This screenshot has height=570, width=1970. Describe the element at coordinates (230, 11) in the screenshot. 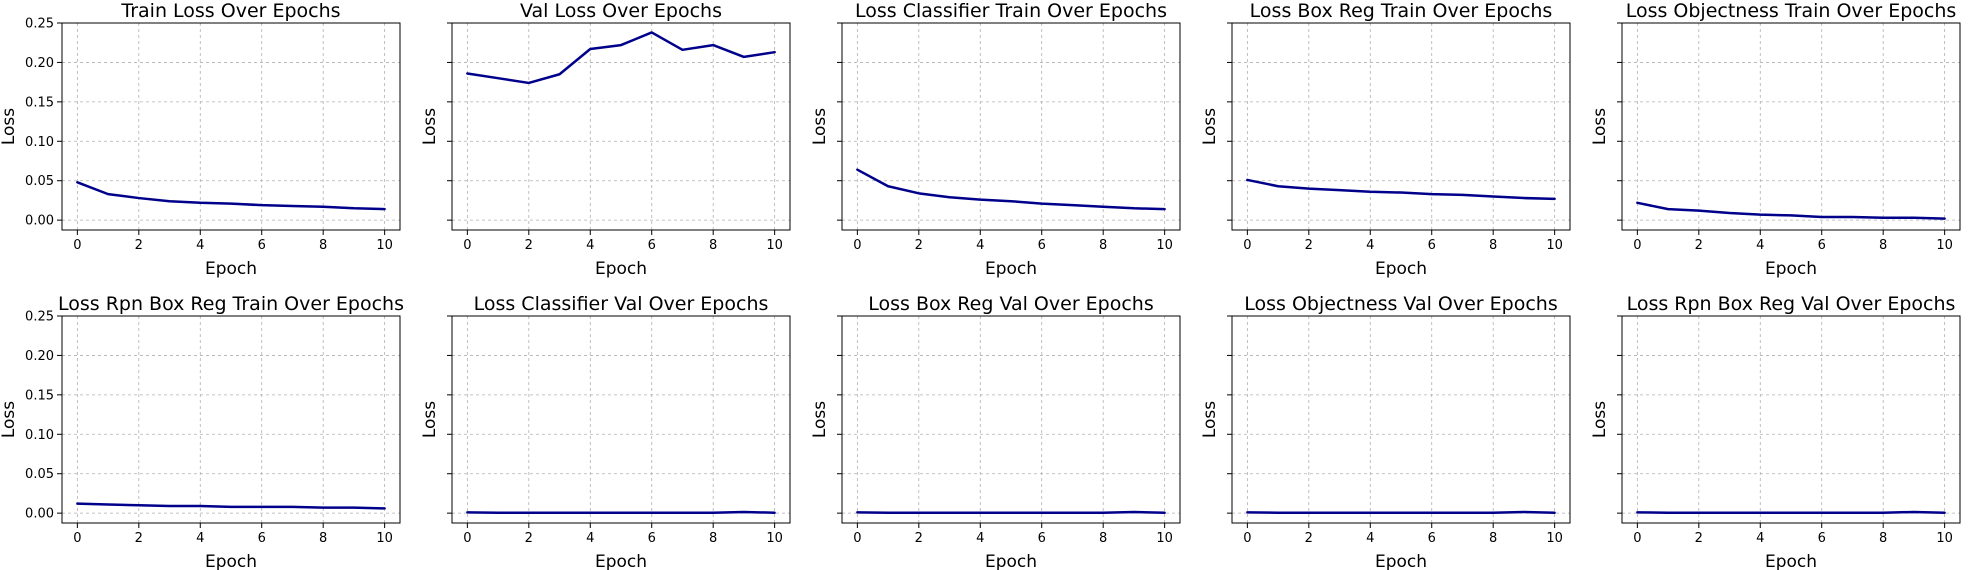

I see `chart-title: Train Loss Over Epochs` at that location.